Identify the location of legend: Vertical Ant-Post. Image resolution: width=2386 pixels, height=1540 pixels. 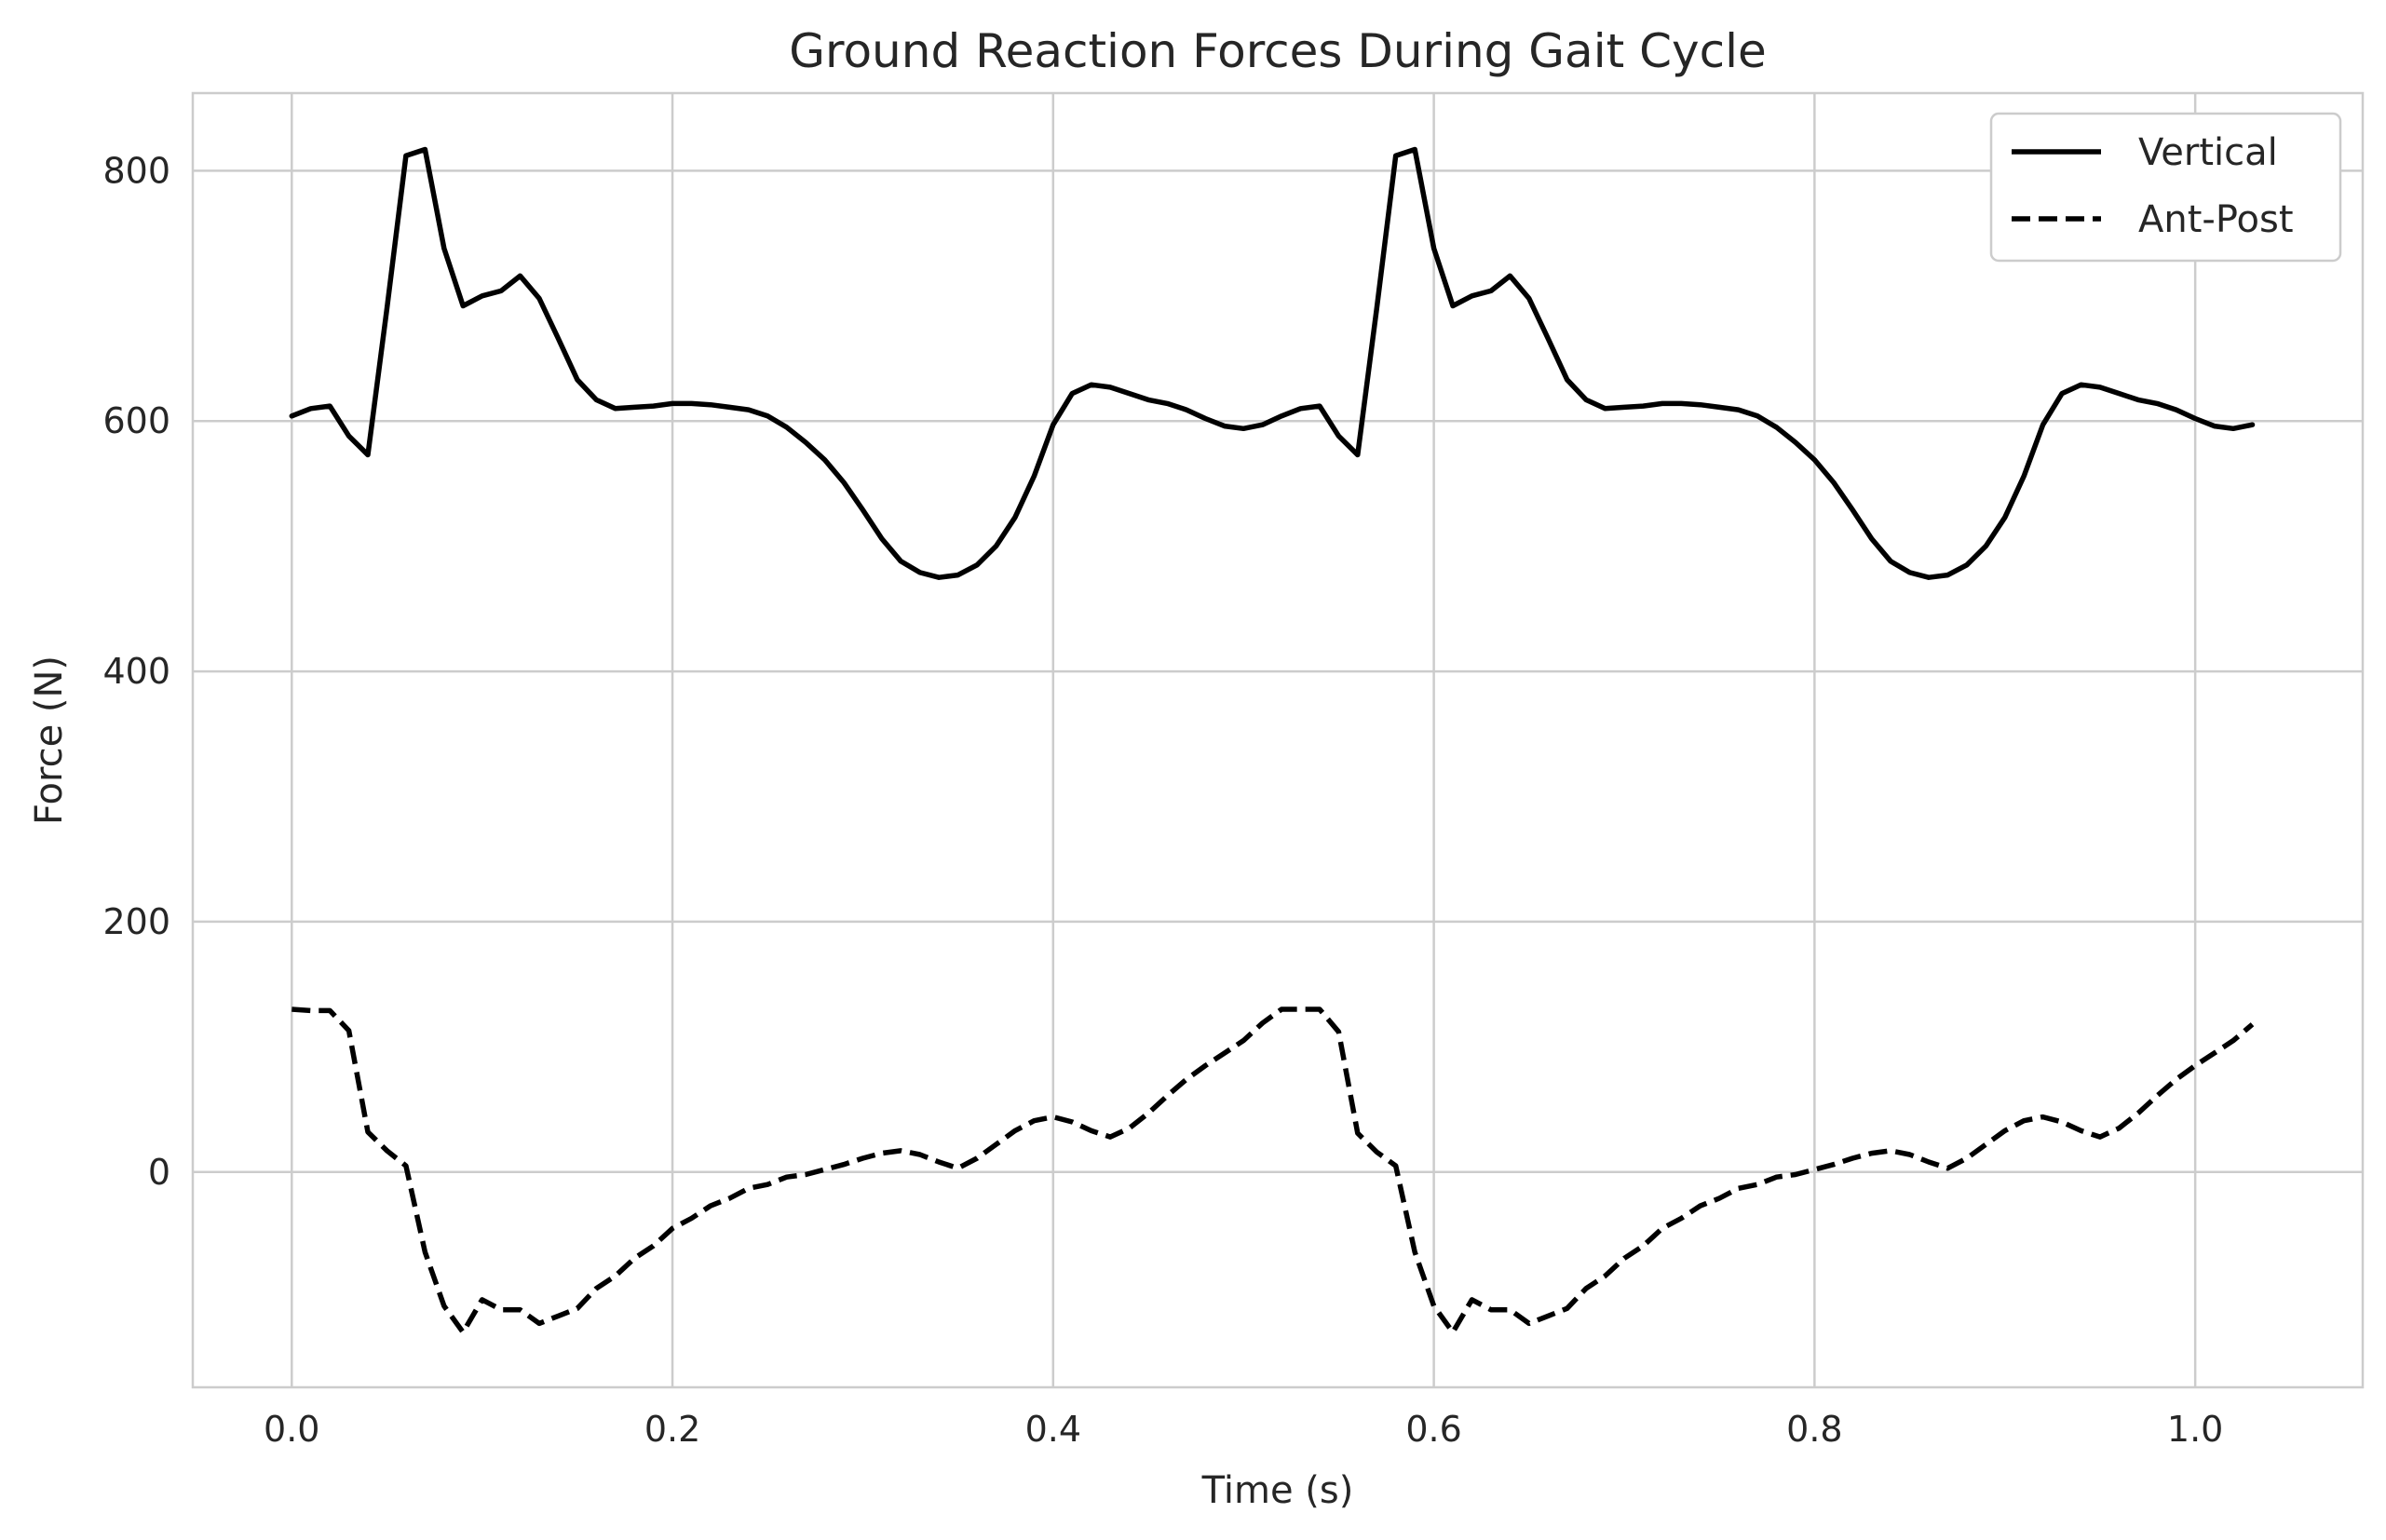
(2166, 188).